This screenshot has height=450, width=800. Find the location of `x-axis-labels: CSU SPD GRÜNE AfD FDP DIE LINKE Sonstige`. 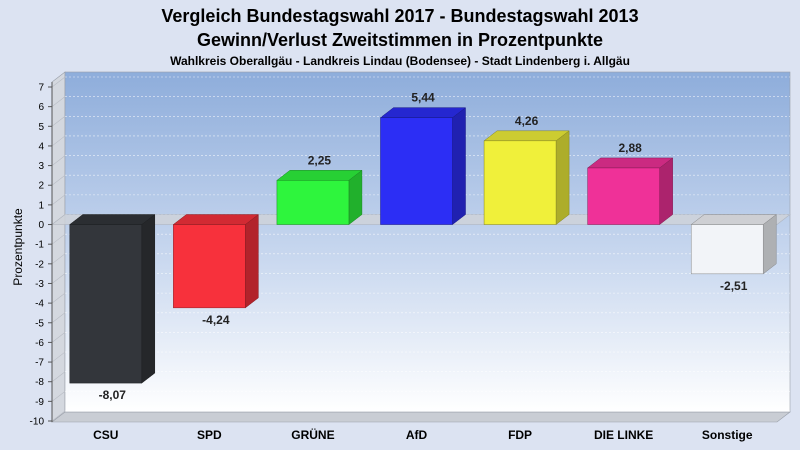

x-axis-labels: CSU SPD GRÜNE AfD FDP DIE LINKE Sonstige is located at coordinates (423, 434).